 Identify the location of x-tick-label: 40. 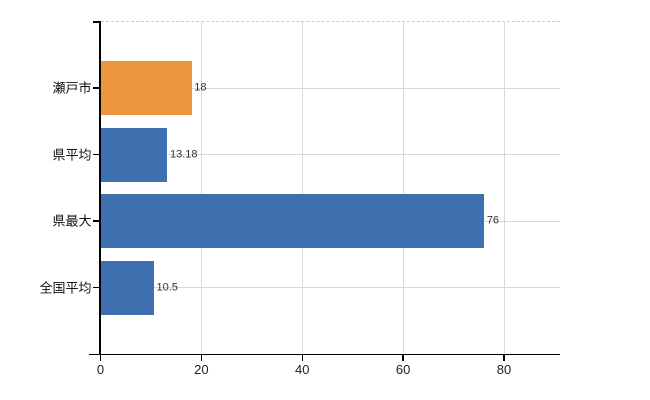
(302, 369).